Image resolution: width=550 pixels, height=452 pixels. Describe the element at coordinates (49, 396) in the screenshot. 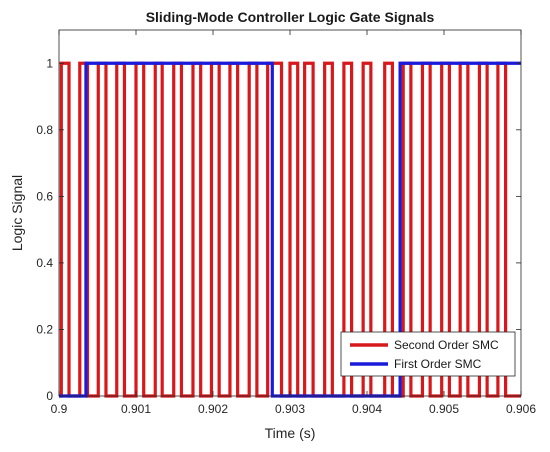

I see `y-tick-label: 0` at that location.